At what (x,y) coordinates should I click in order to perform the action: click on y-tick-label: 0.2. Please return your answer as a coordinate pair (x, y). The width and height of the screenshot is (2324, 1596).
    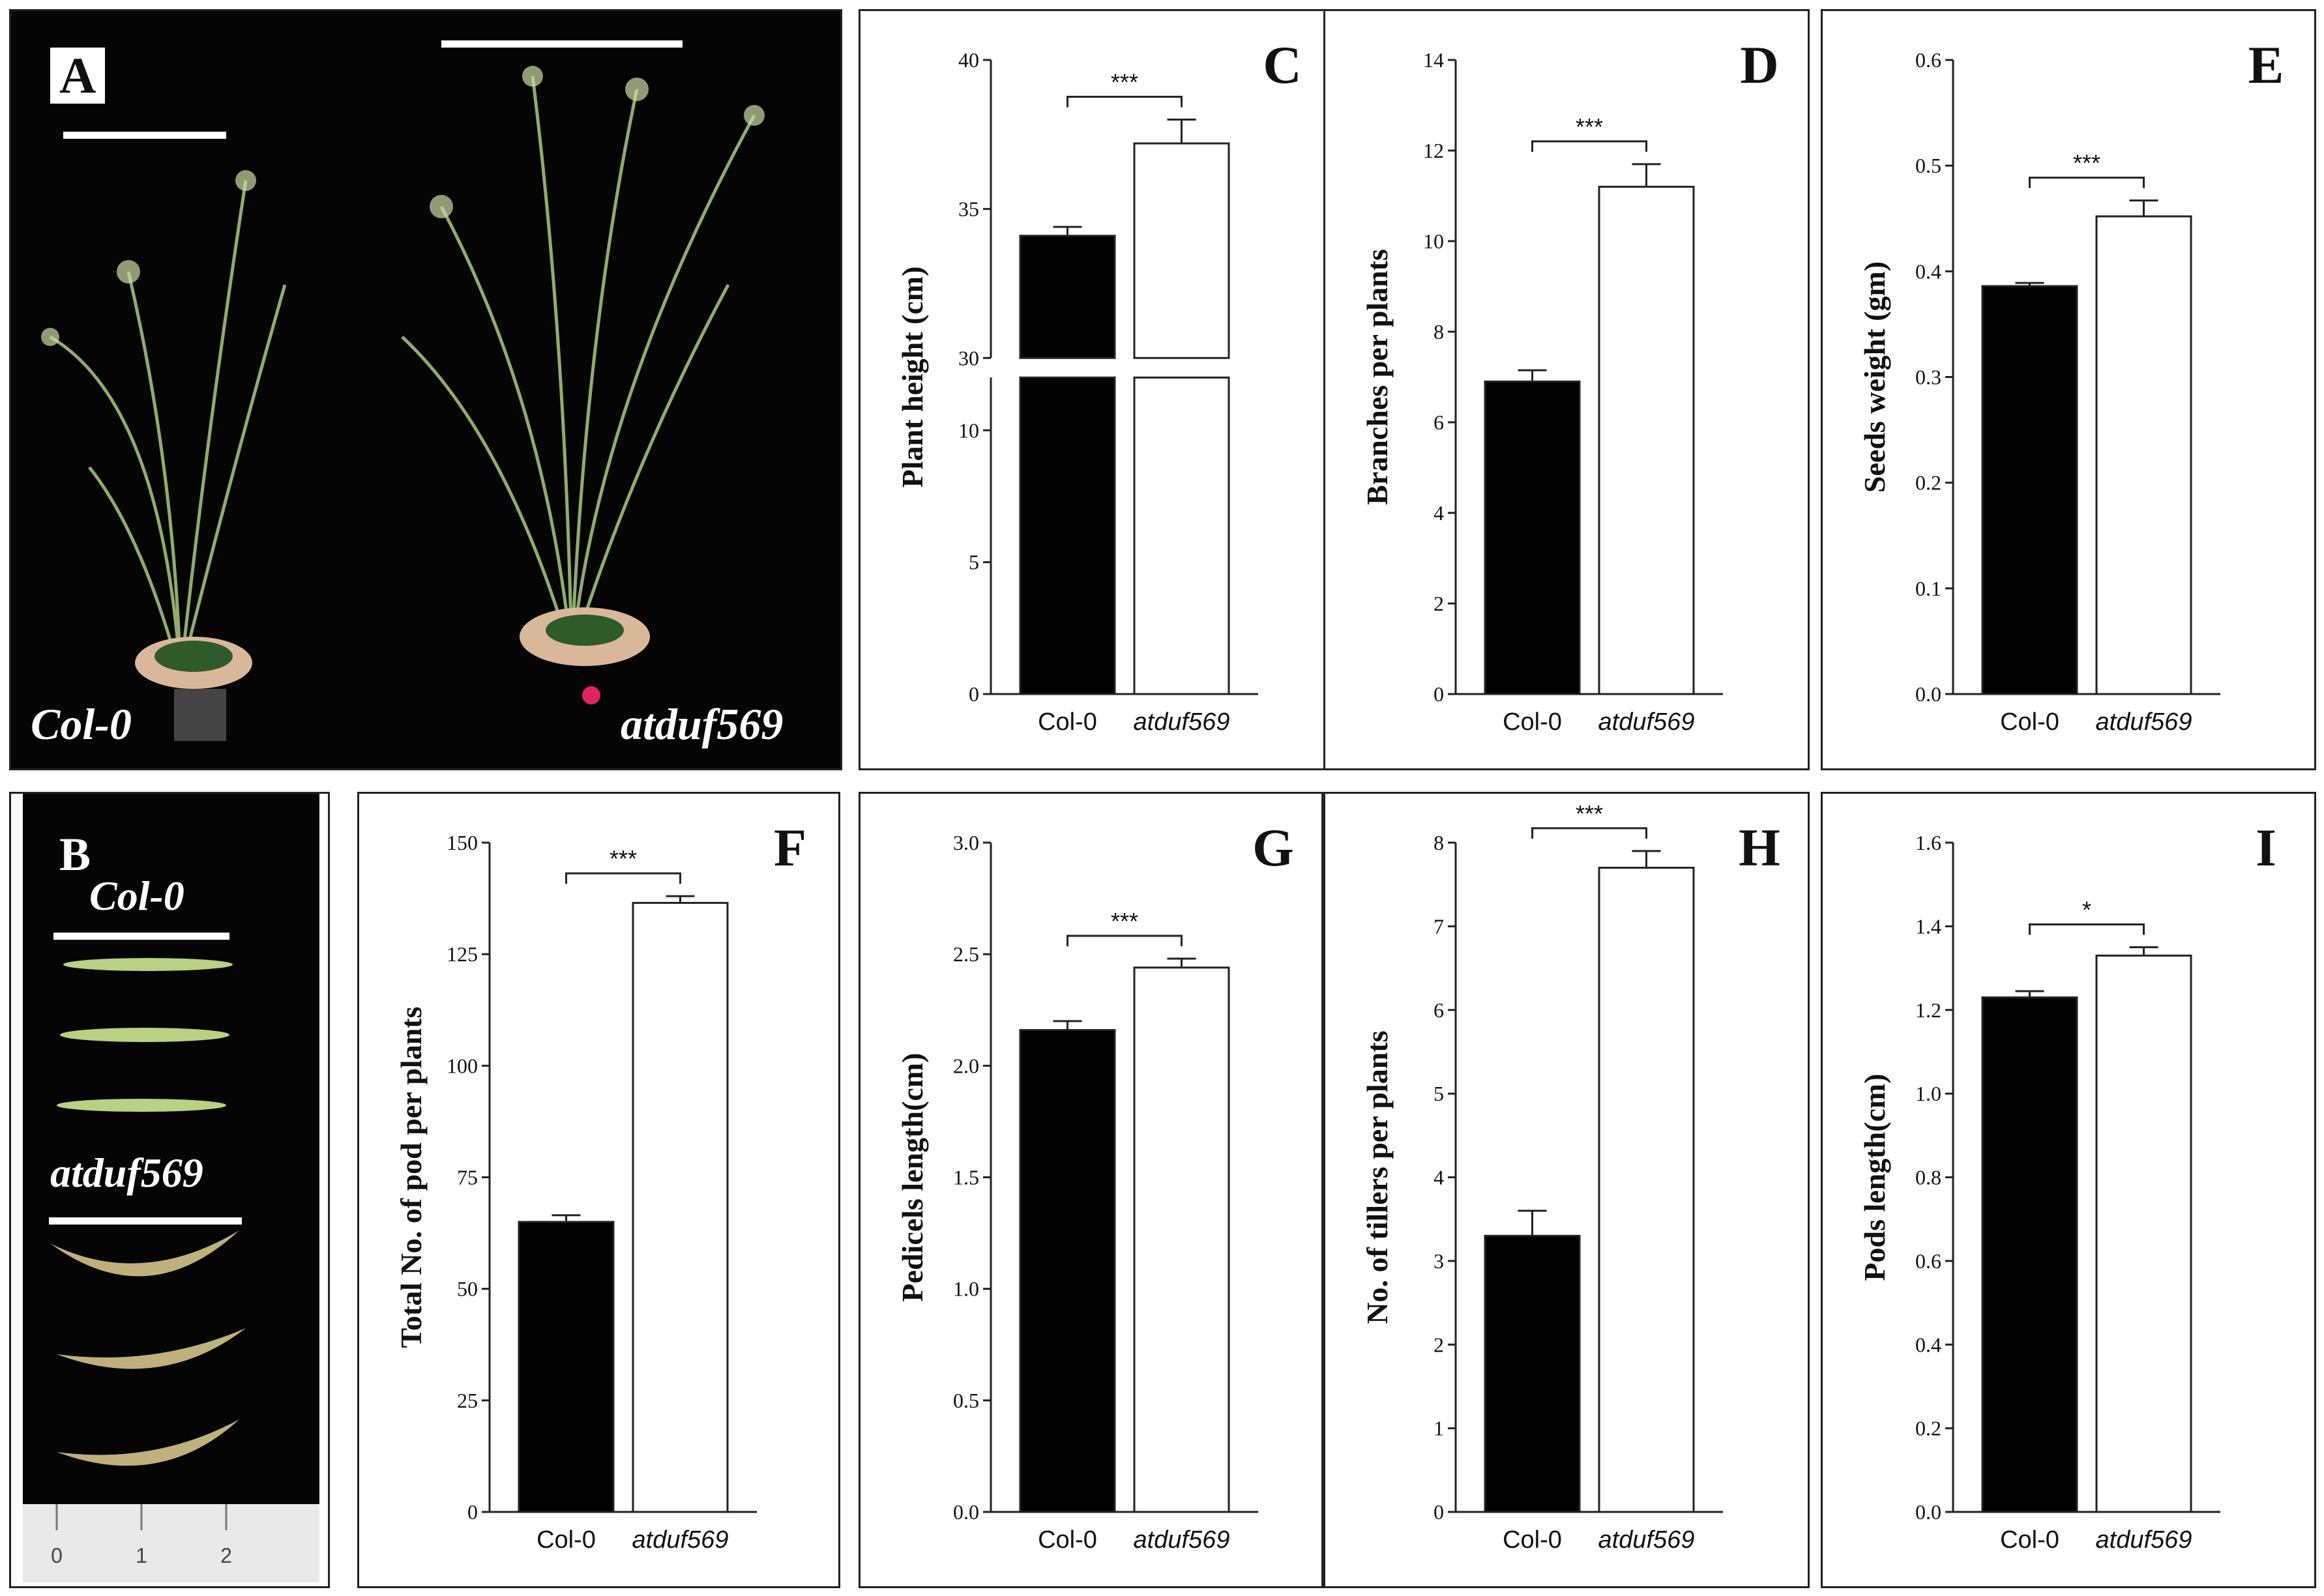
    Looking at the image, I should click on (1928, 483).